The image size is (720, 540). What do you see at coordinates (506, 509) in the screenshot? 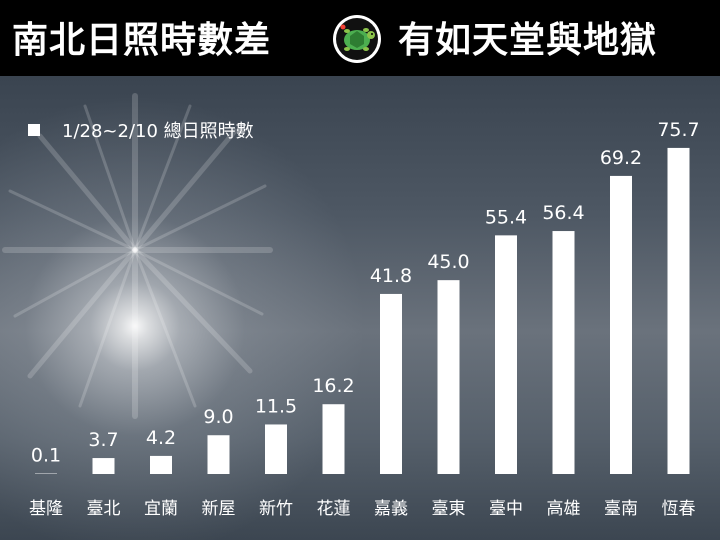
I see `category-label-8: 臺中` at bounding box center [506, 509].